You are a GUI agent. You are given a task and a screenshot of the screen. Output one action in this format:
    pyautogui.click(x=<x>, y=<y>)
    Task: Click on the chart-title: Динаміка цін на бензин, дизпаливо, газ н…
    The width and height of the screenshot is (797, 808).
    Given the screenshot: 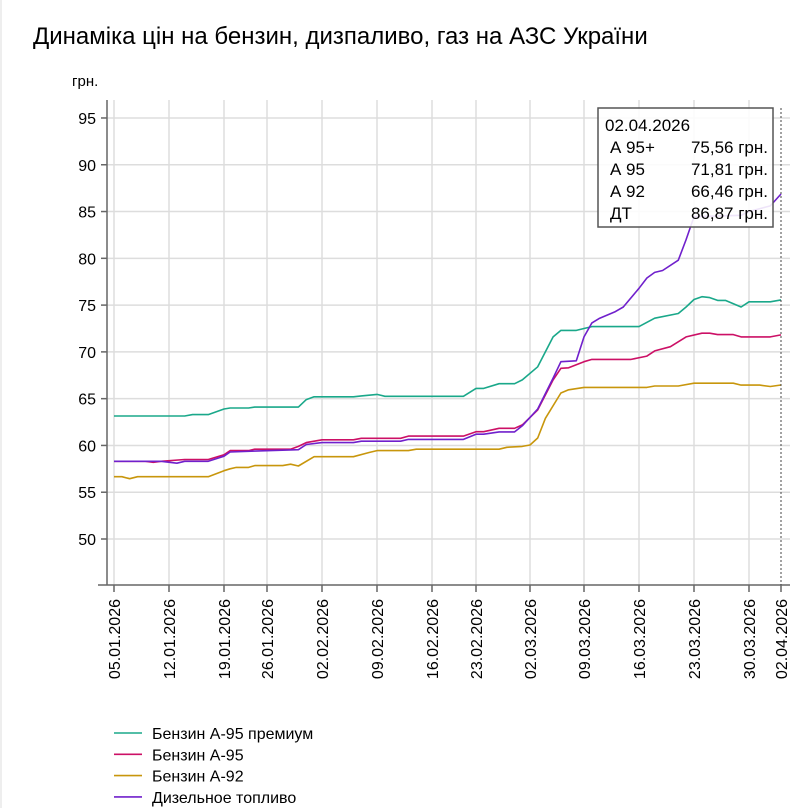 What is the action you would take?
    pyautogui.click(x=340, y=36)
    